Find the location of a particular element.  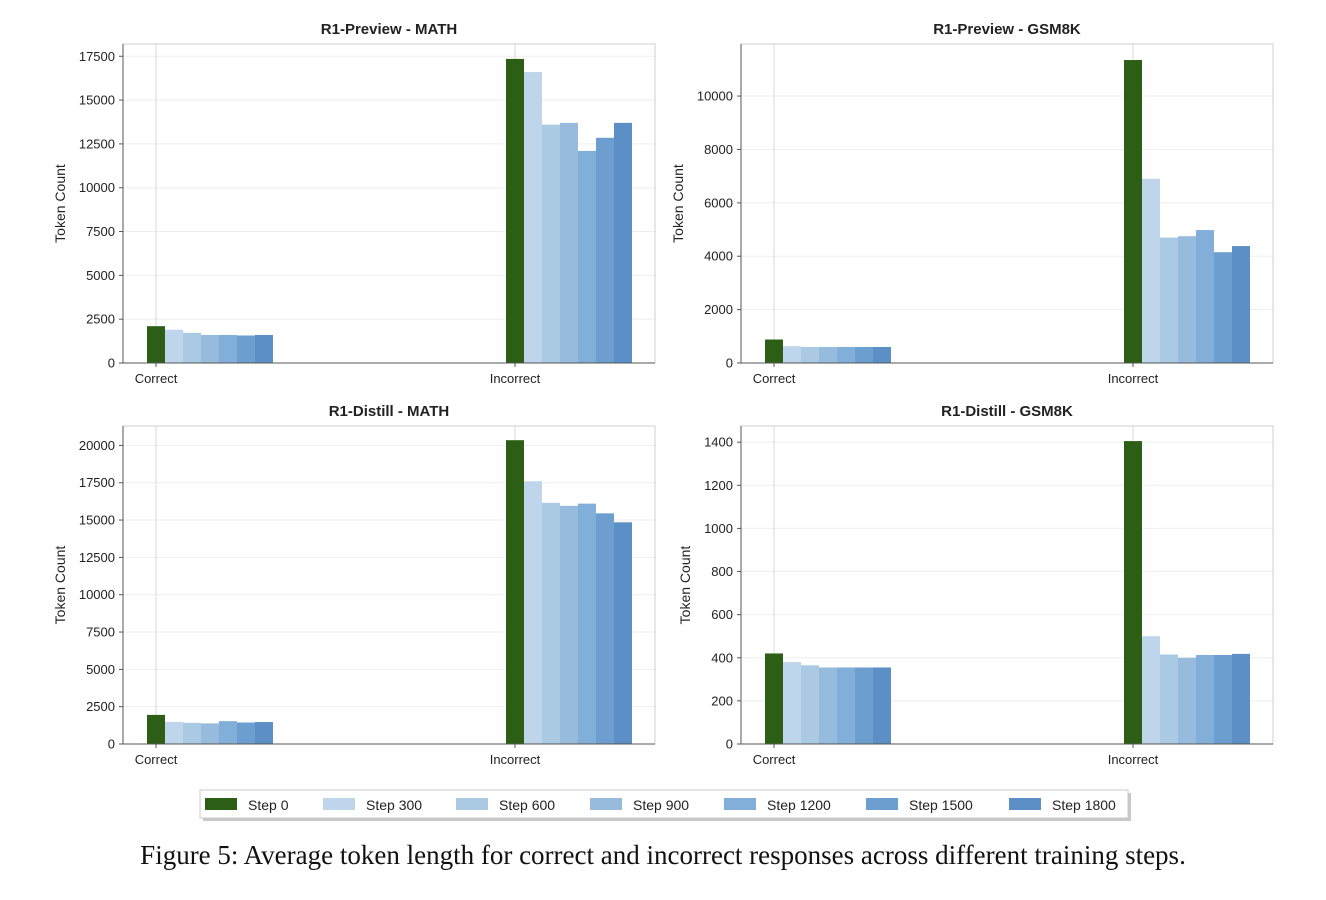

chart-title: R1-Preview - GSM8K is located at coordinates (1007, 29).